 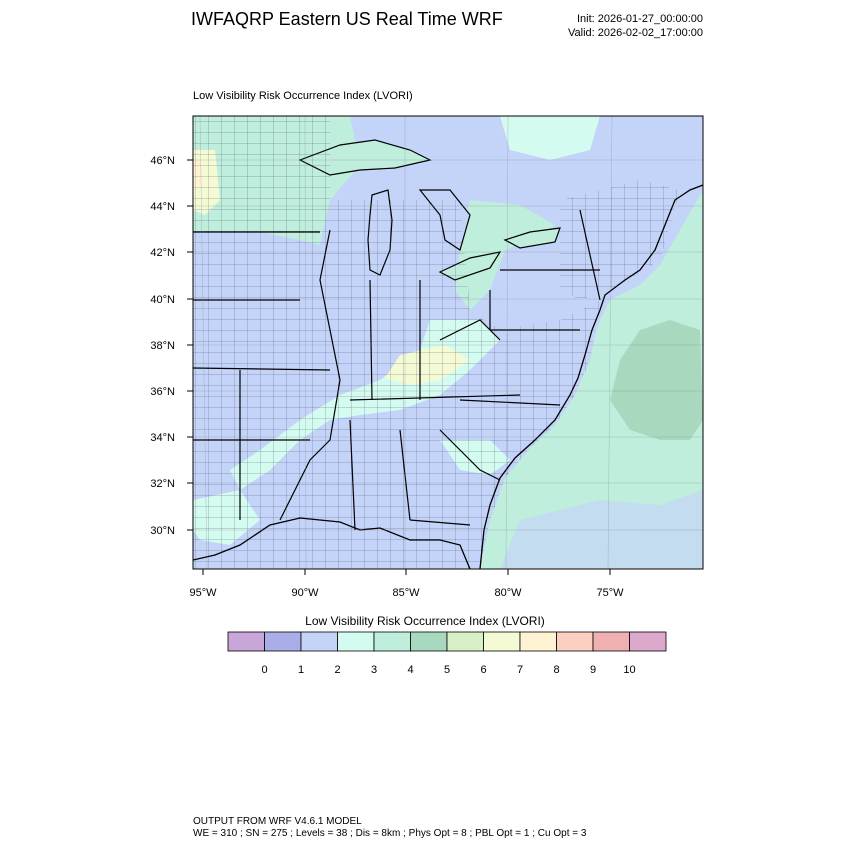 I want to click on lon-label: 75°W, so click(x=610, y=593).